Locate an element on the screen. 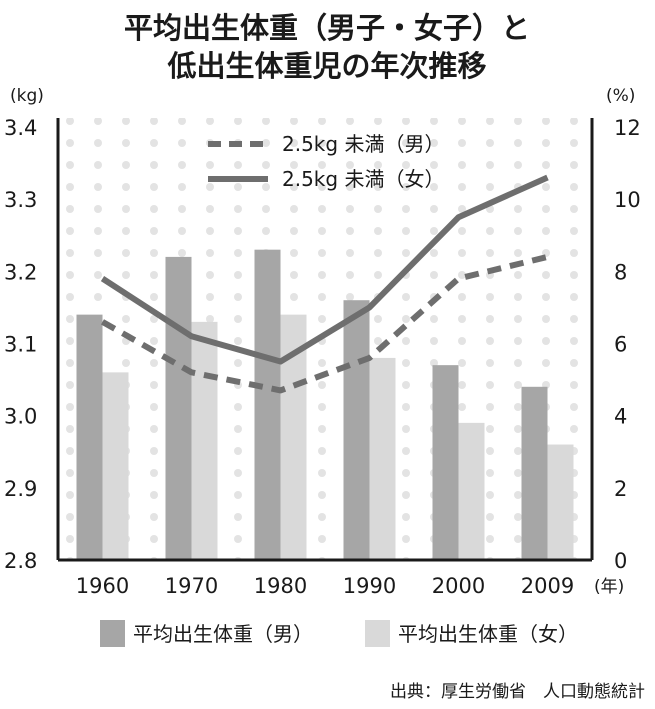  bar-female-1960 is located at coordinates (115, 466).